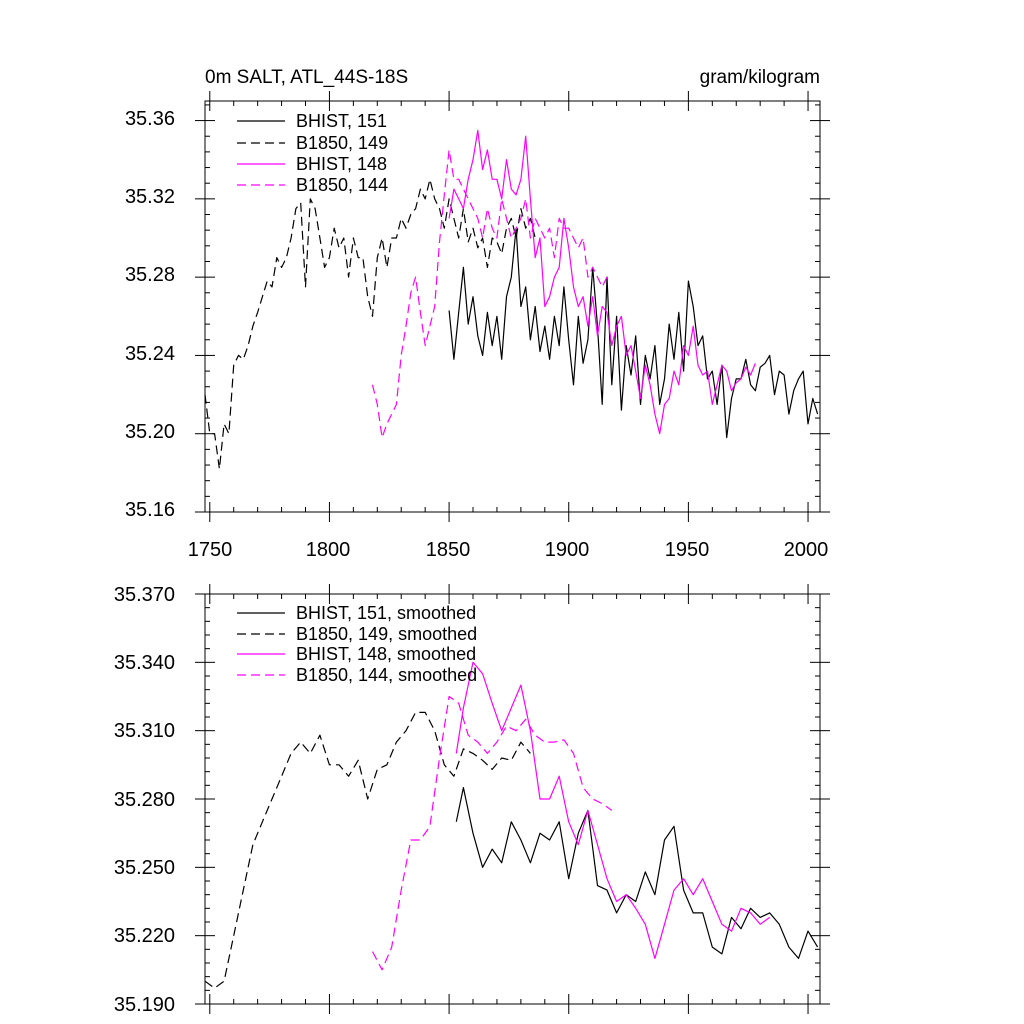 This screenshot has height=1024, width=1024. What do you see at coordinates (150, 197) in the screenshot?
I see `top-y-tick-label: 35.32` at bounding box center [150, 197].